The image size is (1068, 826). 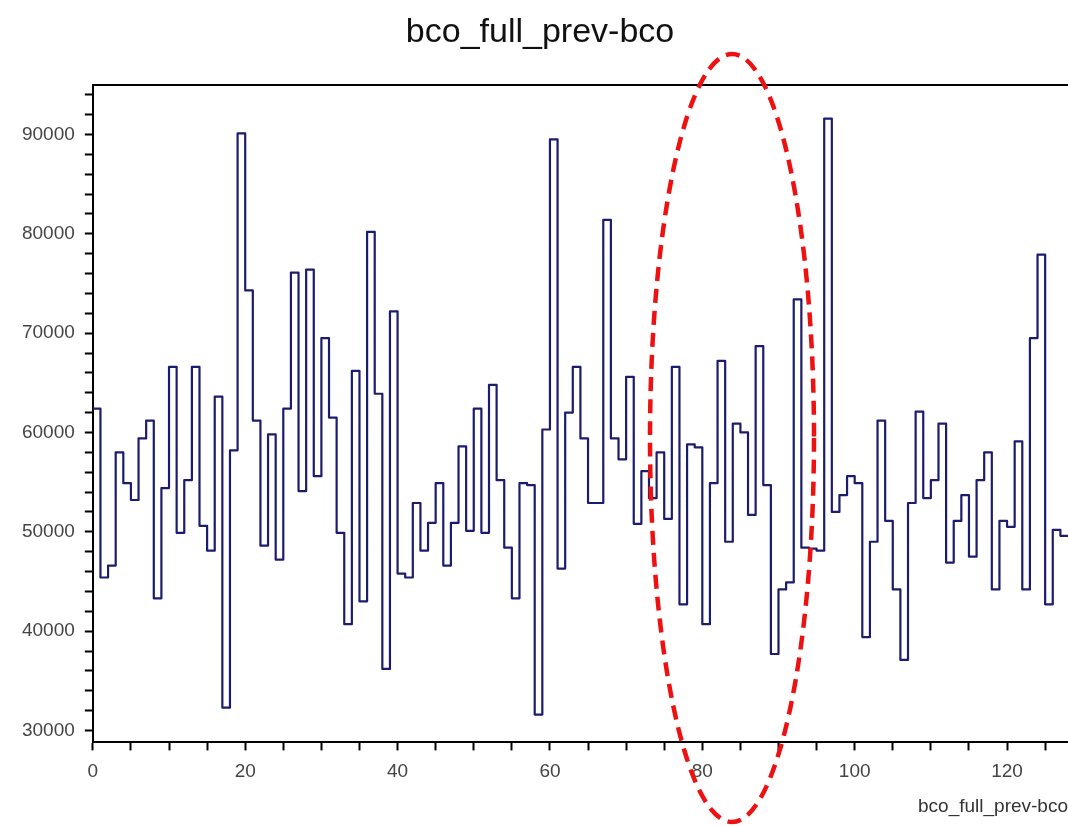 What do you see at coordinates (550, 771) in the screenshot?
I see `x-tick-label: 60` at bounding box center [550, 771].